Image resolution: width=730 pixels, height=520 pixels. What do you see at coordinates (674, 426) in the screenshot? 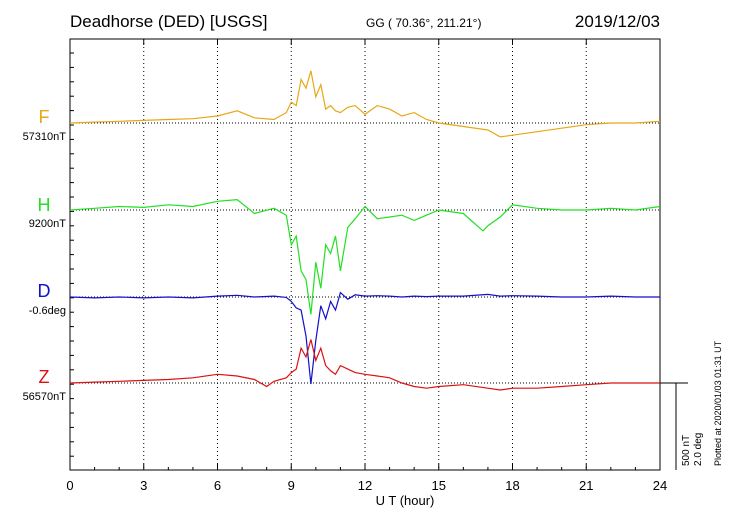
I see `scale-bar` at bounding box center [674, 426].